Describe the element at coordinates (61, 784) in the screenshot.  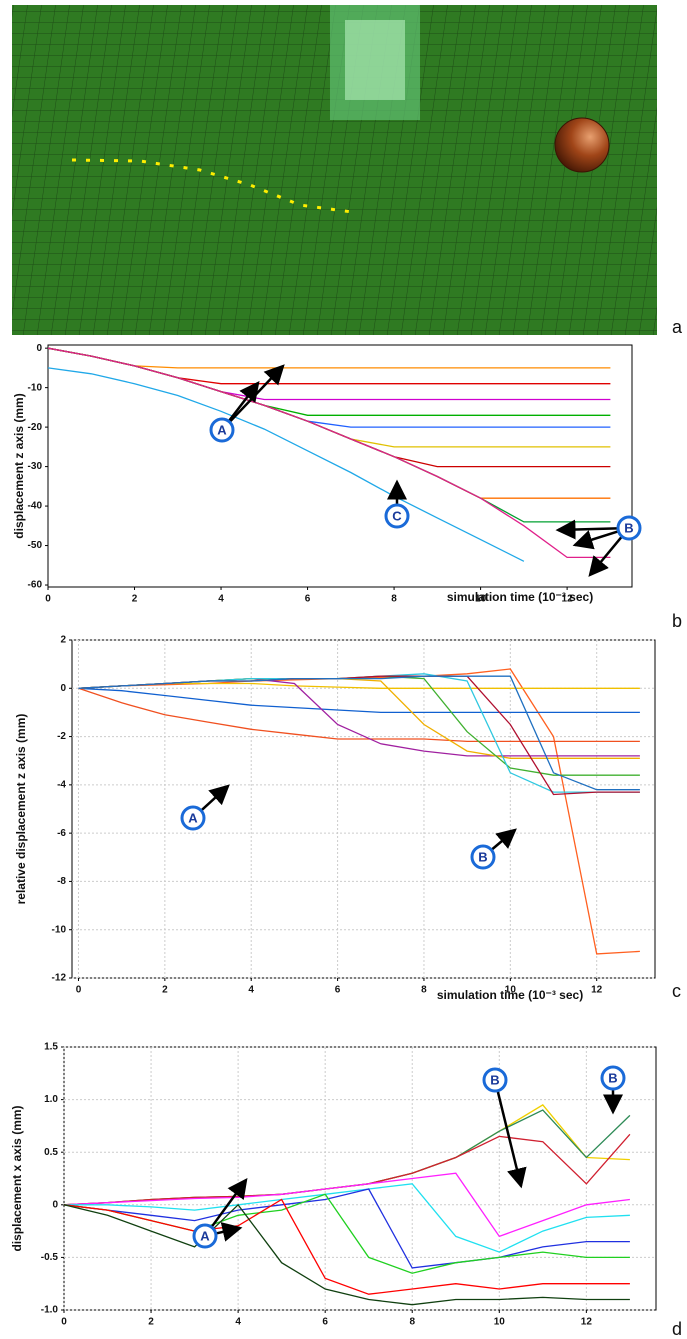
I see `y-tick-label: -4` at that location.